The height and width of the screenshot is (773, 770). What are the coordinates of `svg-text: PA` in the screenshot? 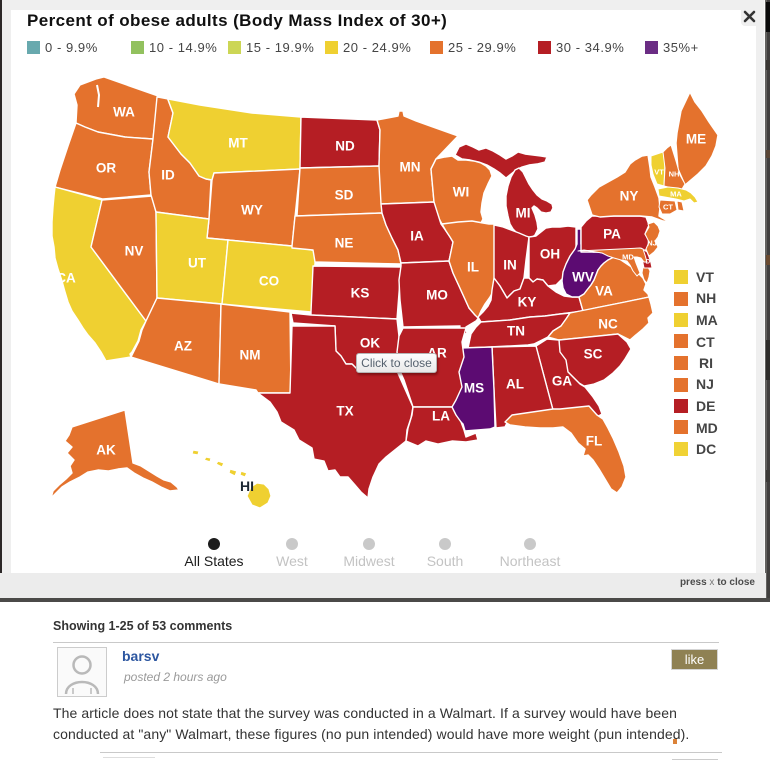 It's located at (612, 234).